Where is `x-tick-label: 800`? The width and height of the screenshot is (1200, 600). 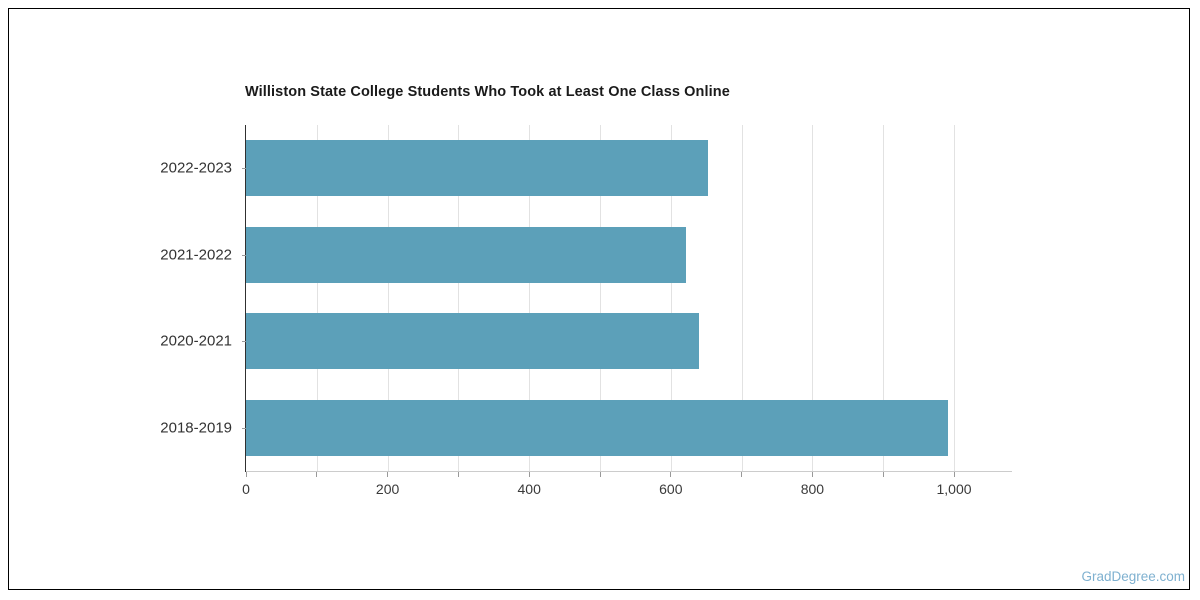 x-tick-label: 800 is located at coordinates (812, 489).